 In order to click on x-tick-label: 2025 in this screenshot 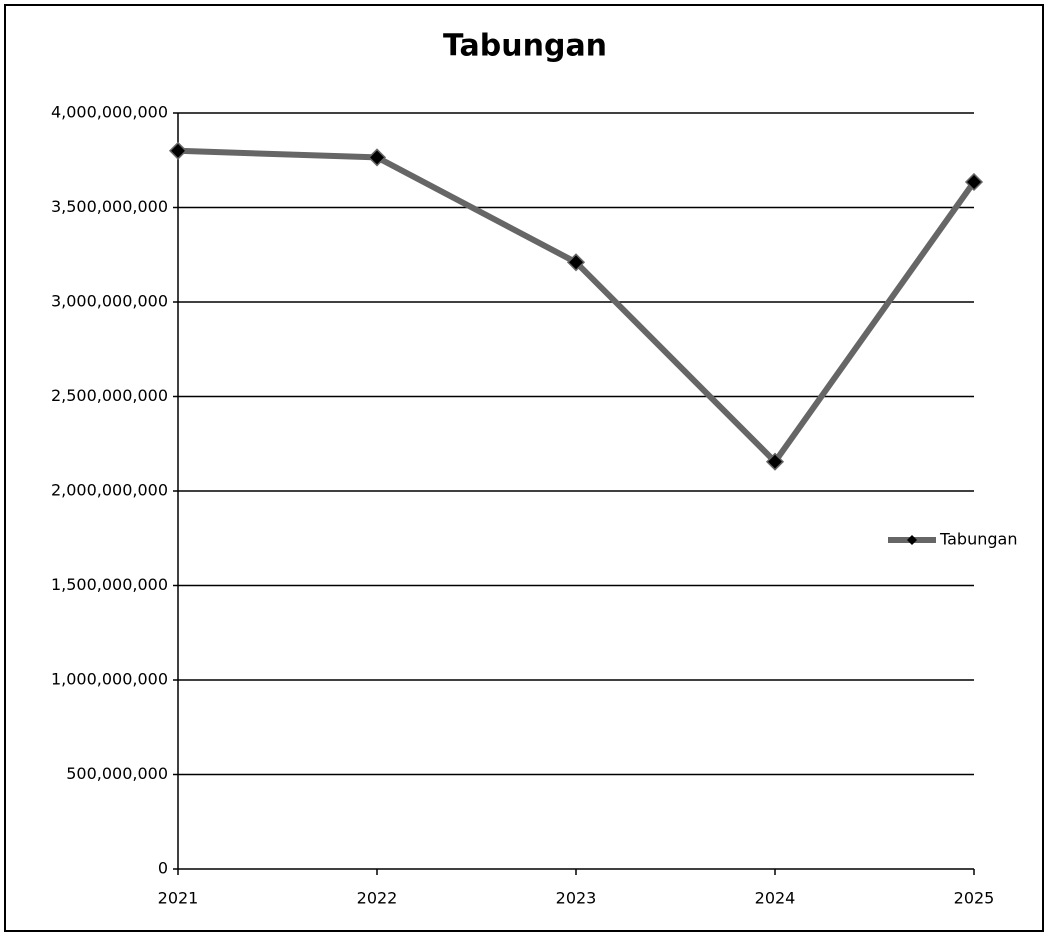, I will do `click(974, 898)`.